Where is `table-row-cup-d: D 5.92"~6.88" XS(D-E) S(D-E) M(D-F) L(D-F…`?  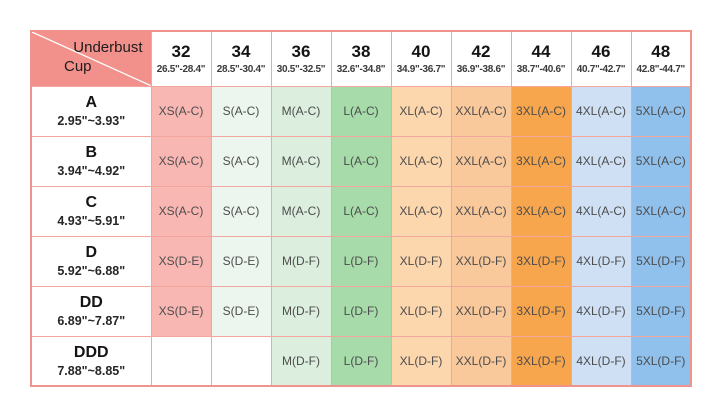
table-row-cup-d: D 5.92"~6.88" XS(D-E) S(D-E) M(D-F) L(D-F… is located at coordinates (361, 261).